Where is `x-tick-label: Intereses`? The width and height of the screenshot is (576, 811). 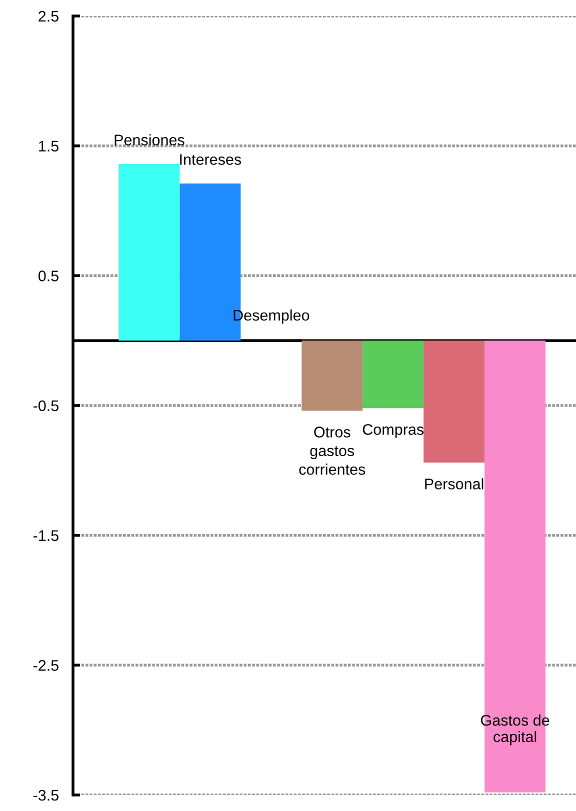 x-tick-label: Intereses is located at coordinates (211, 159).